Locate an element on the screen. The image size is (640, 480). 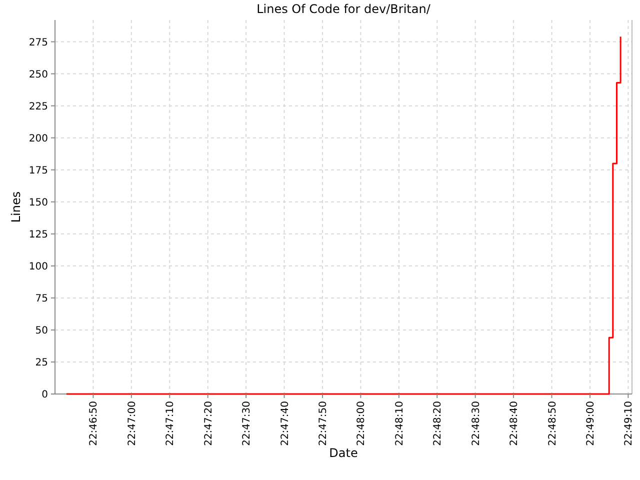
y-tick-label: 225 is located at coordinates (38, 106).